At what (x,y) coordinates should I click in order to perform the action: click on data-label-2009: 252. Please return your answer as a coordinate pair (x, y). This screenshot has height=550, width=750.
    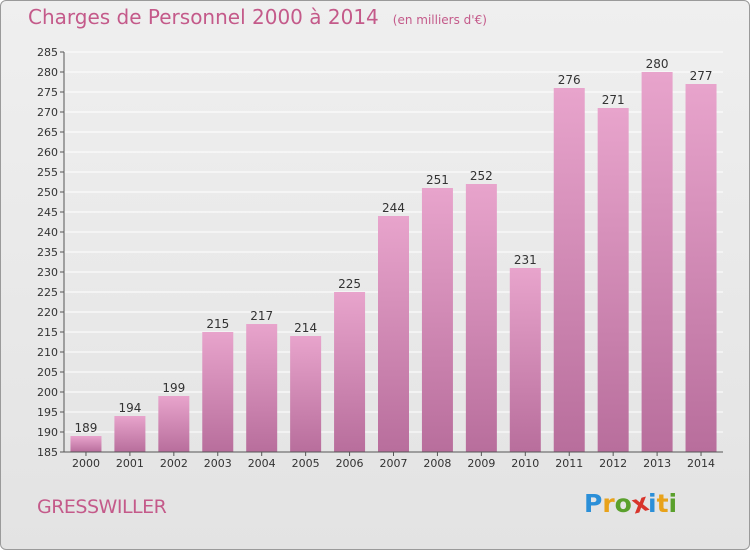
    Looking at the image, I should click on (481, 176).